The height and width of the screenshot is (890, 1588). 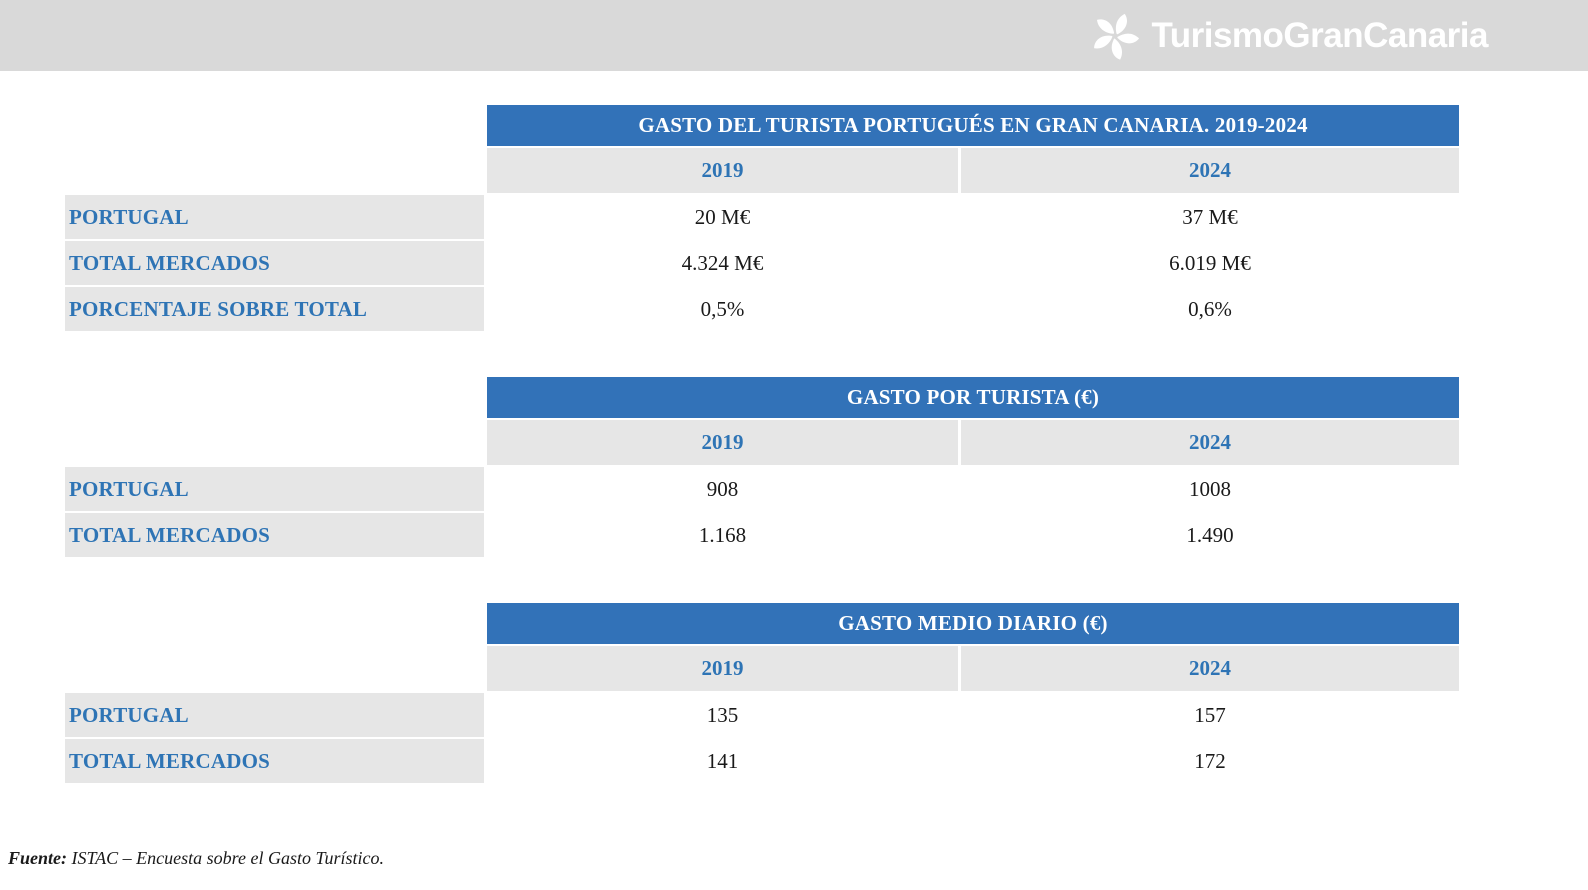 What do you see at coordinates (1117, 36) in the screenshot?
I see `pinwheel-swirl-icon` at bounding box center [1117, 36].